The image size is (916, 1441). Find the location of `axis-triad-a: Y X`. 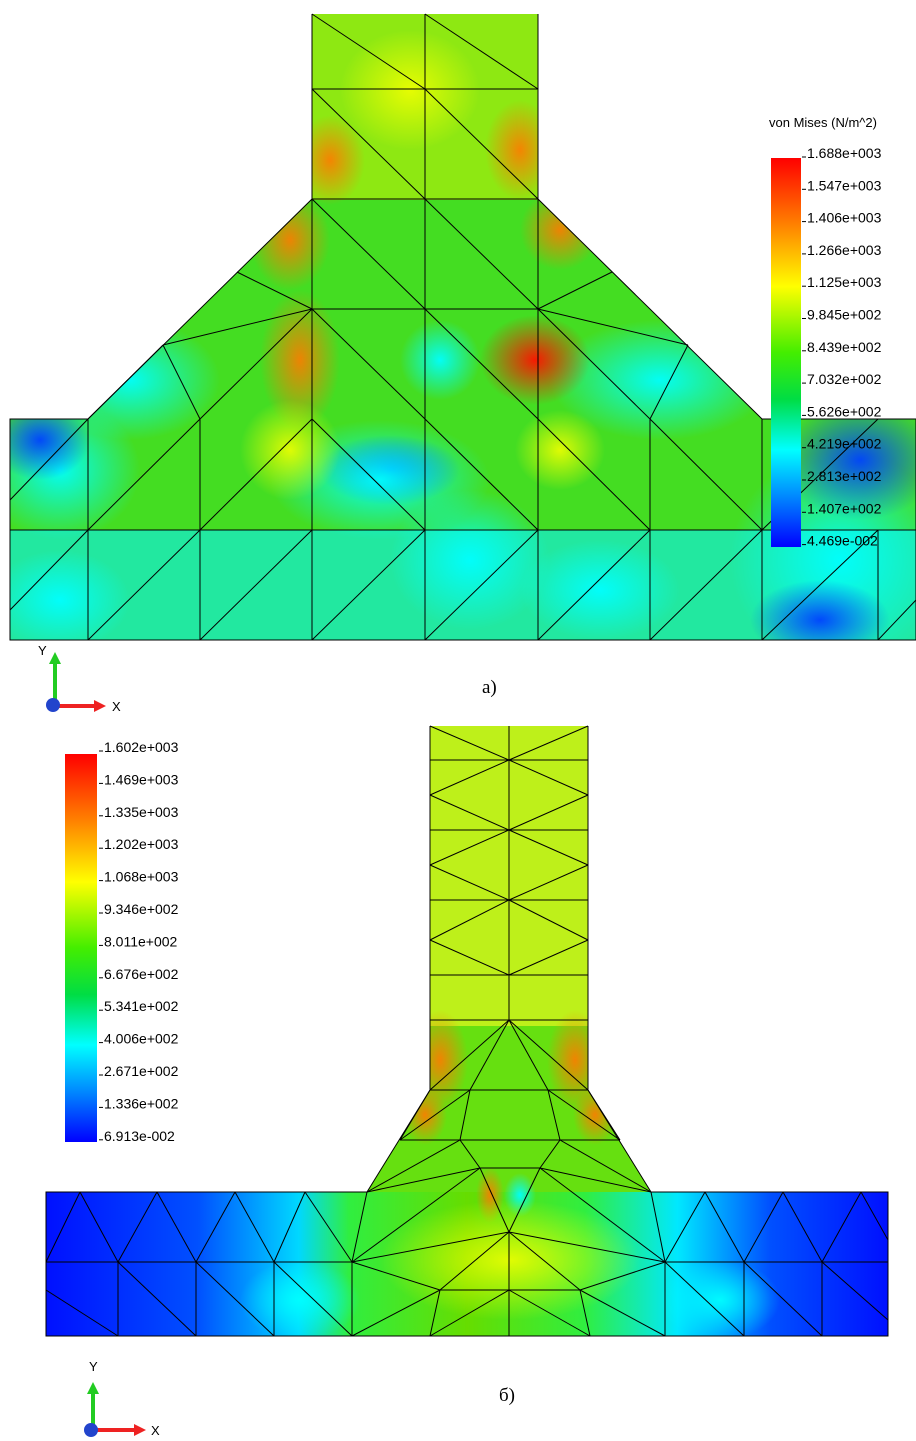

axis-triad-a: Y X is located at coordinates (79, 678).